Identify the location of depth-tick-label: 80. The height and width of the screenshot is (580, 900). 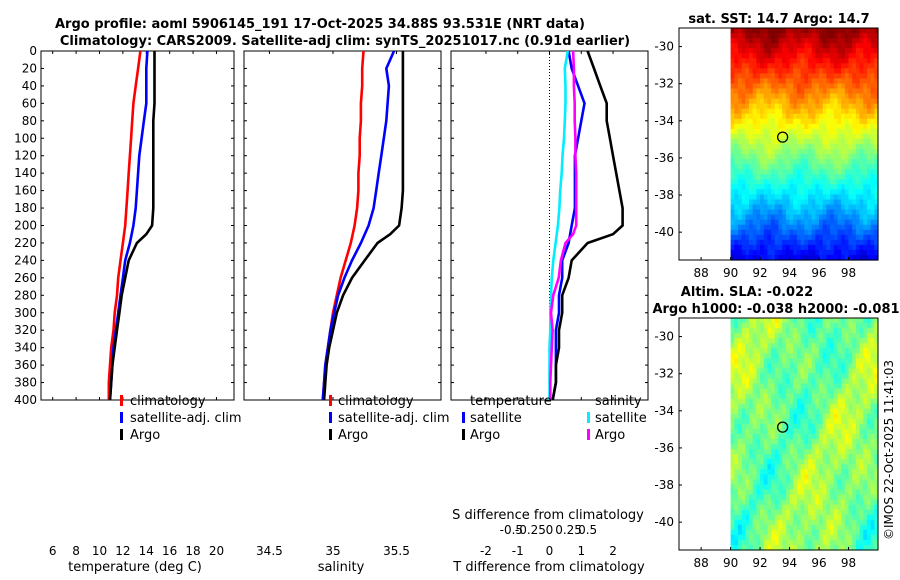
(29, 121).